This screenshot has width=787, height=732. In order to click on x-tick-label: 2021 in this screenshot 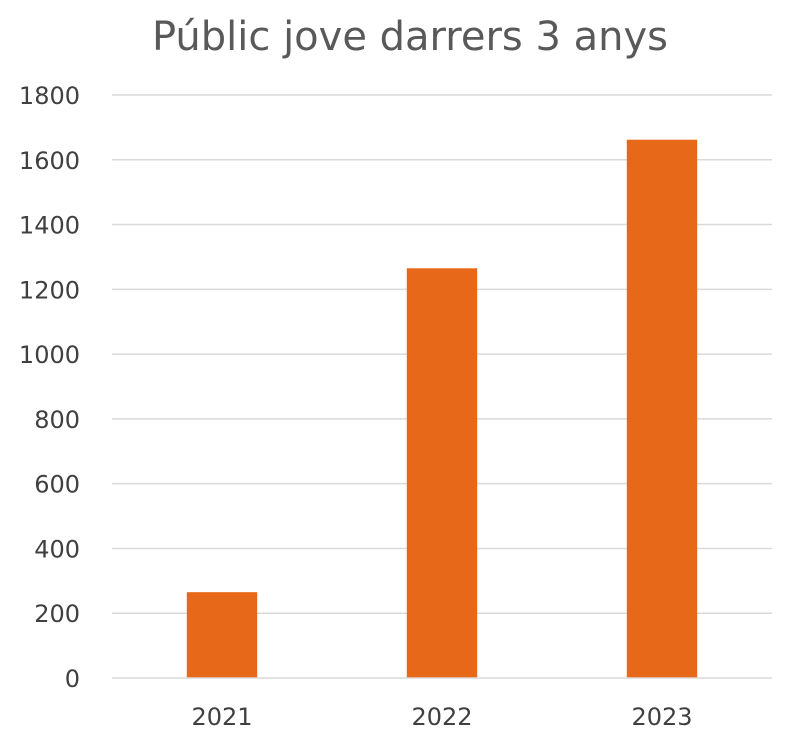, I will do `click(221, 717)`.